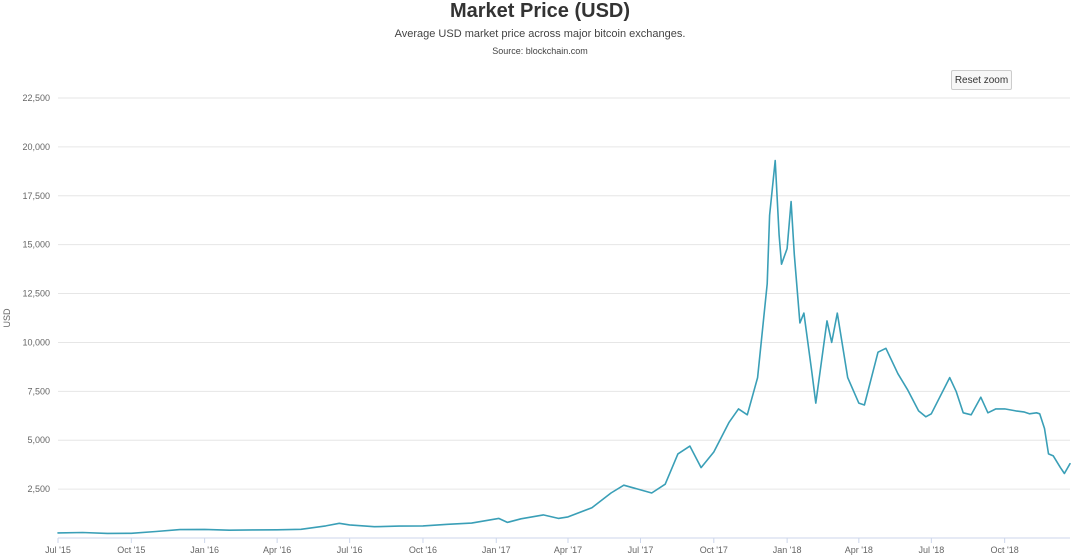 This screenshot has height=558, width=1080. I want to click on y-tick-label: 22,500, so click(36, 98).